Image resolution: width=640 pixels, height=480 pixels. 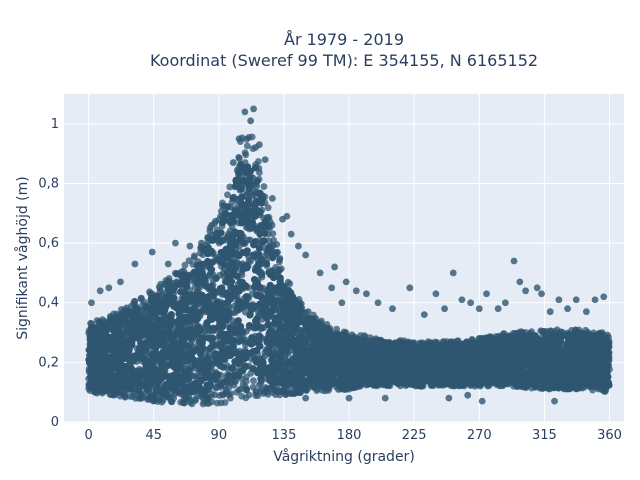 What do you see at coordinates (344, 39) in the screenshot?
I see `chart-title-line-1: År 1979 - 2019` at bounding box center [344, 39].